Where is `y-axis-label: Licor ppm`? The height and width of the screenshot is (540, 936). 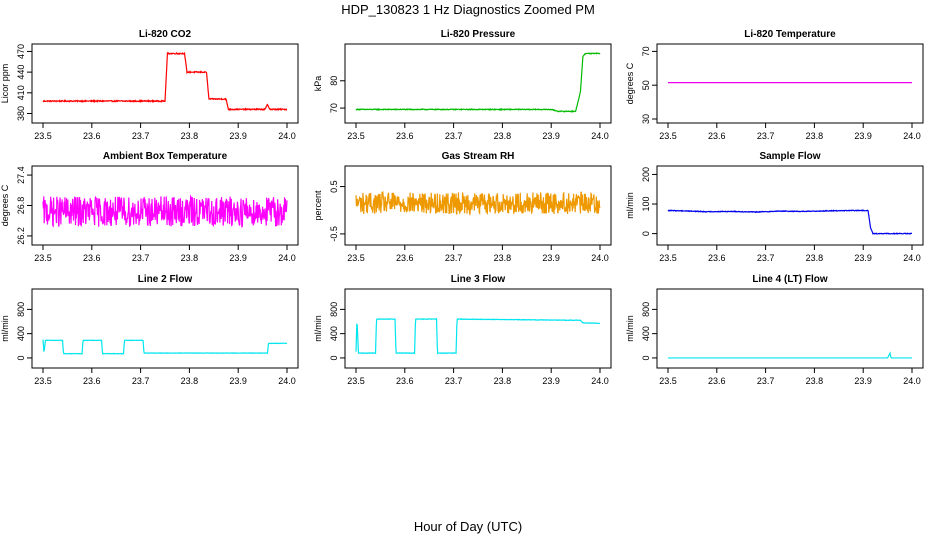
y-axis-label: Licor ppm is located at coordinates (5, 84).